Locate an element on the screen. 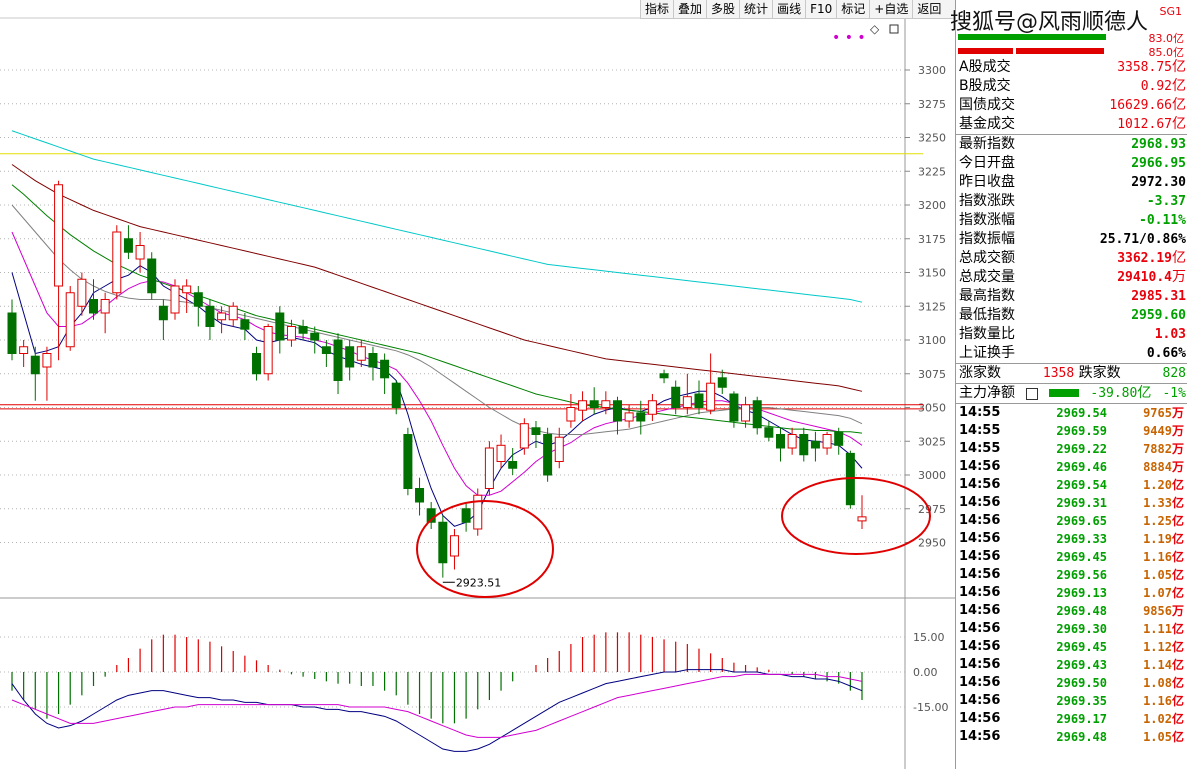  stat-row: 总成交量 29410.4万 is located at coordinates (1071, 277).